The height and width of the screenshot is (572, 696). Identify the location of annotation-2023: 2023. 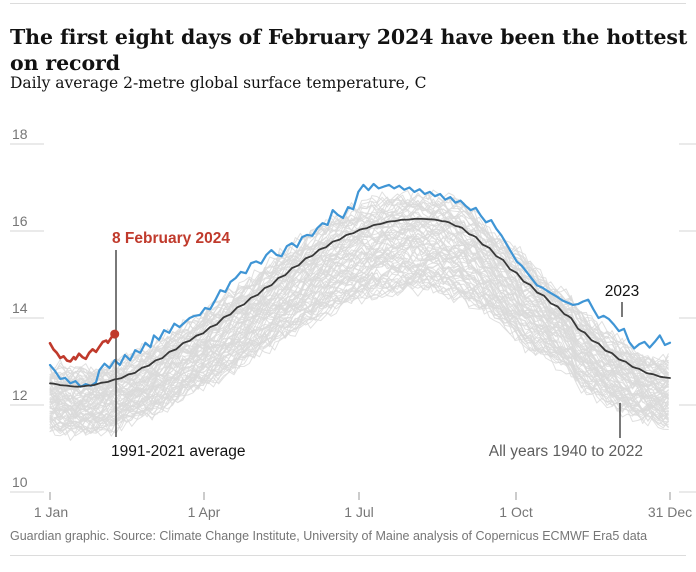
(622, 291).